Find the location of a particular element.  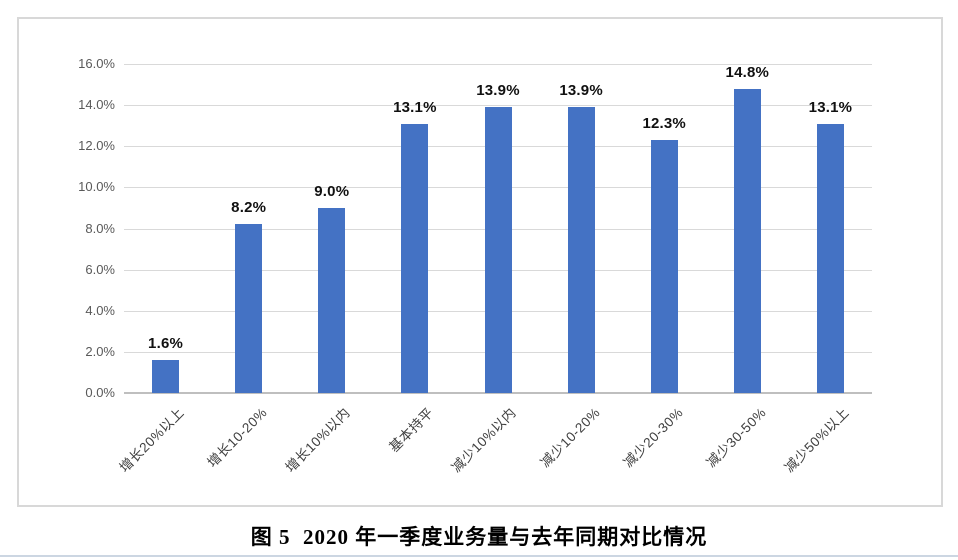

bar-value-label: 8.2% is located at coordinates (249, 208).